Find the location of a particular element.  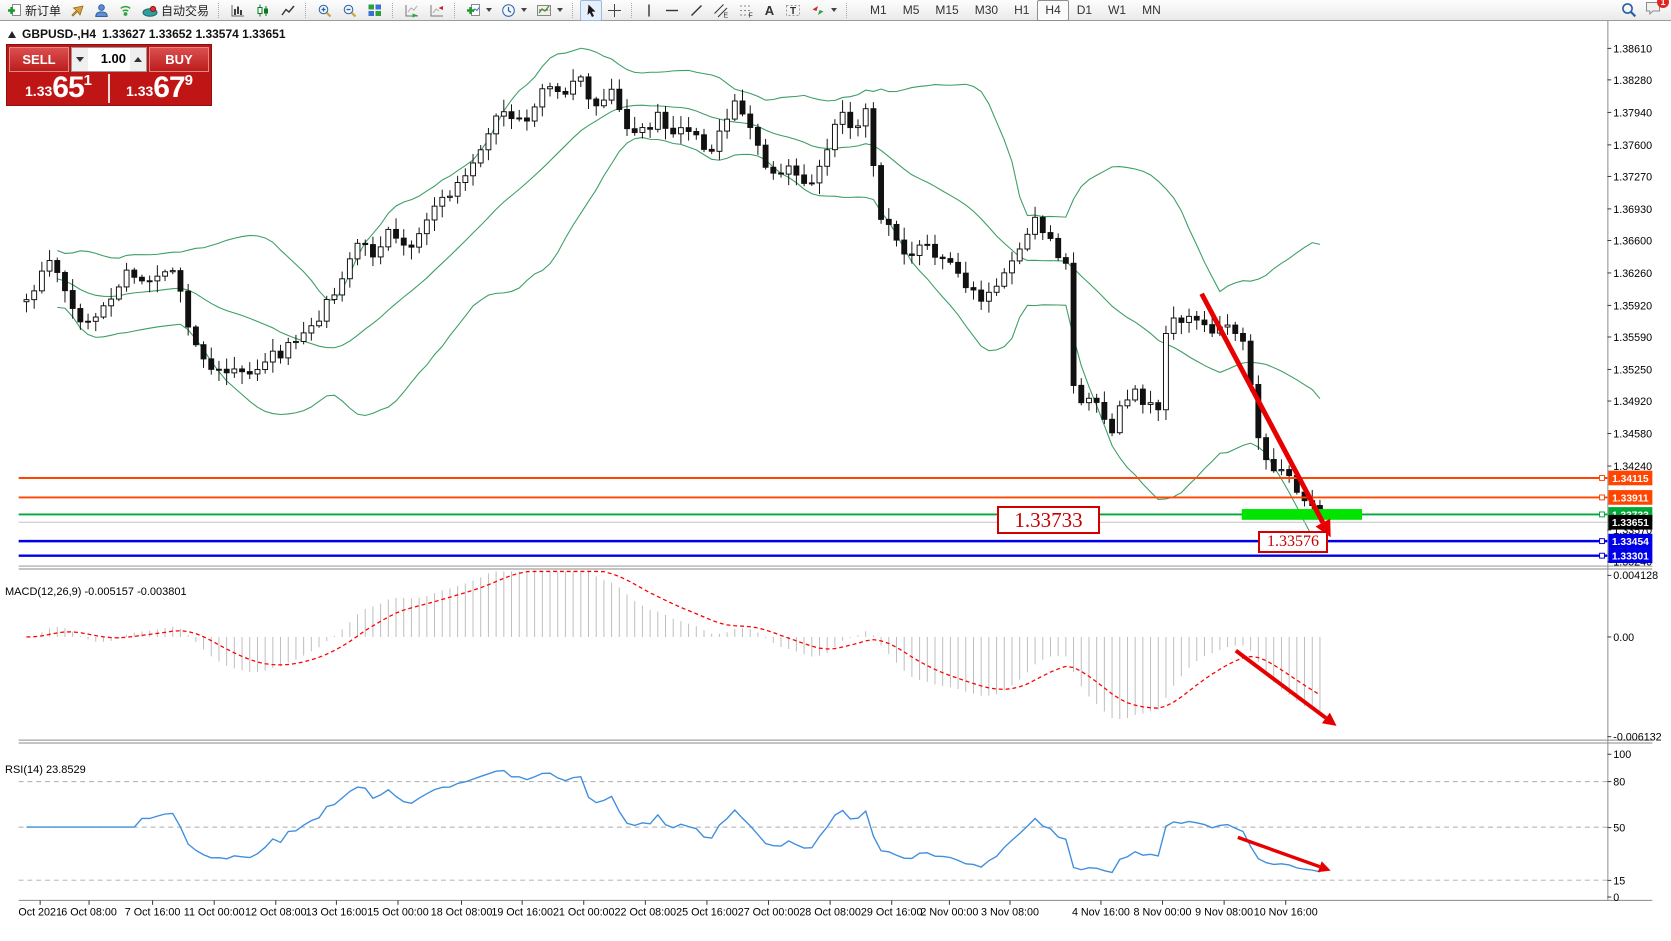

timeframe-w1: W1 is located at coordinates (1117, 9).